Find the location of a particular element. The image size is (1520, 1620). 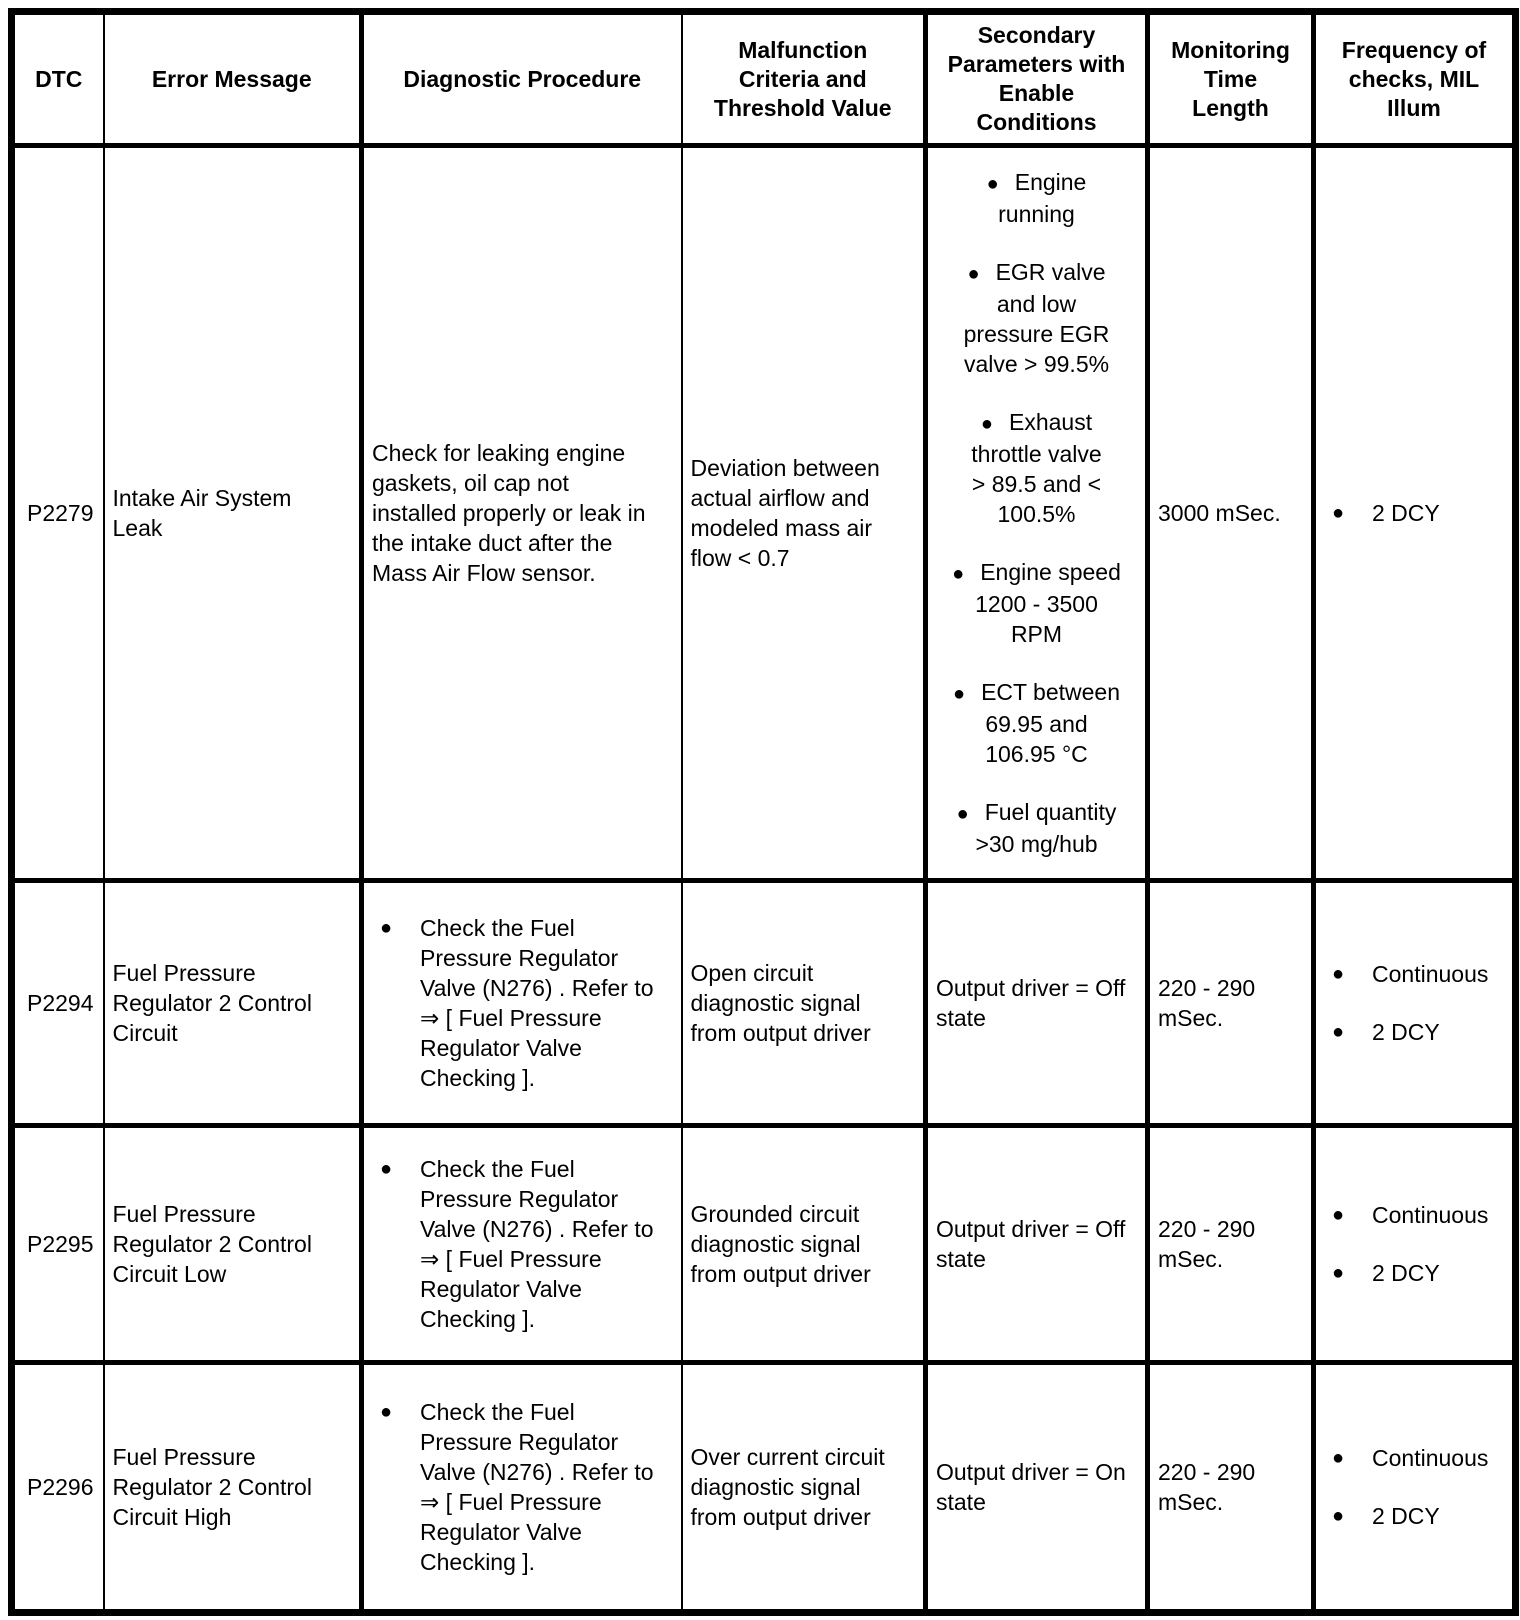

monitoring-time-text: 3000 mSec. is located at coordinates (1219, 513).